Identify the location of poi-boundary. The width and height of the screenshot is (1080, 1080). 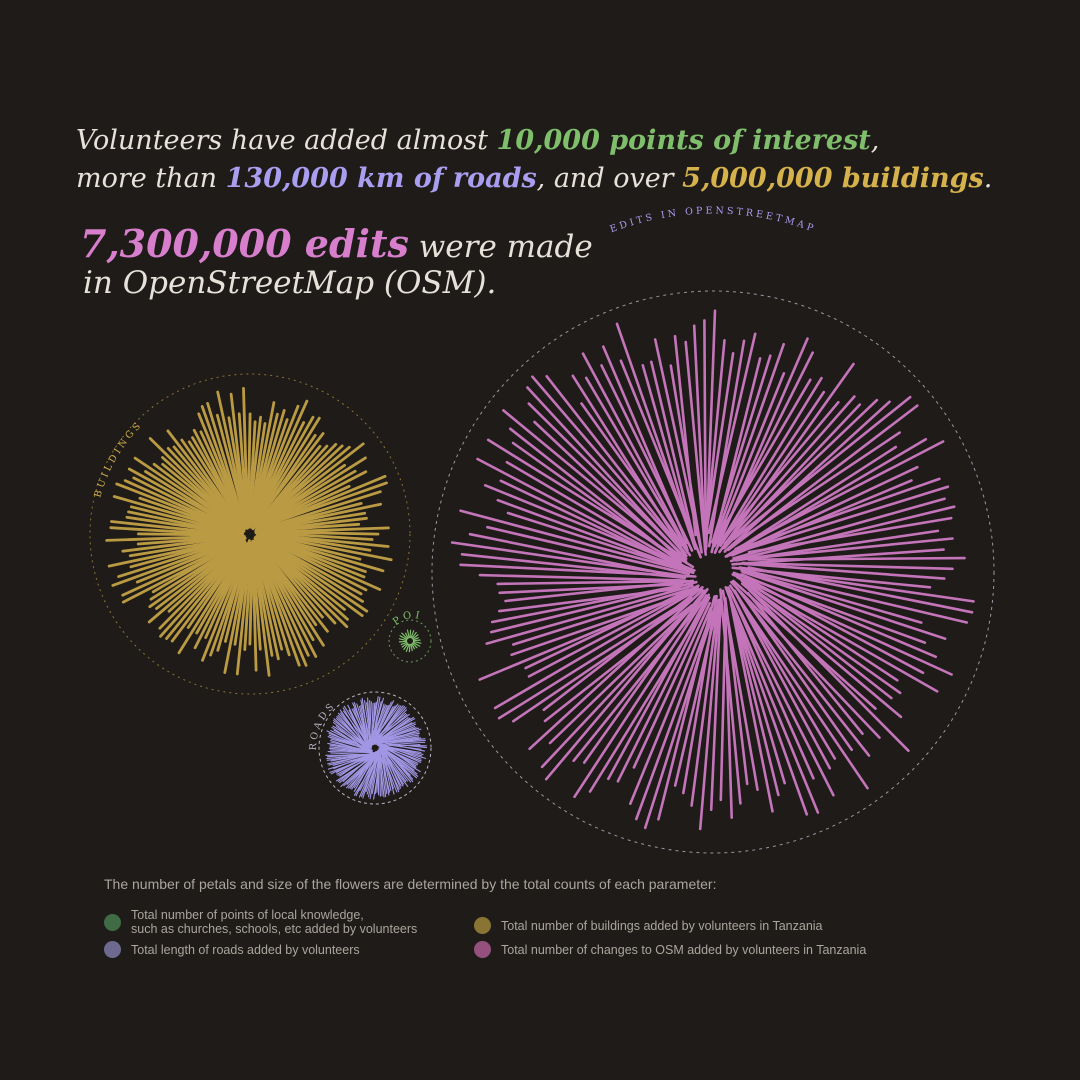
(410, 641).